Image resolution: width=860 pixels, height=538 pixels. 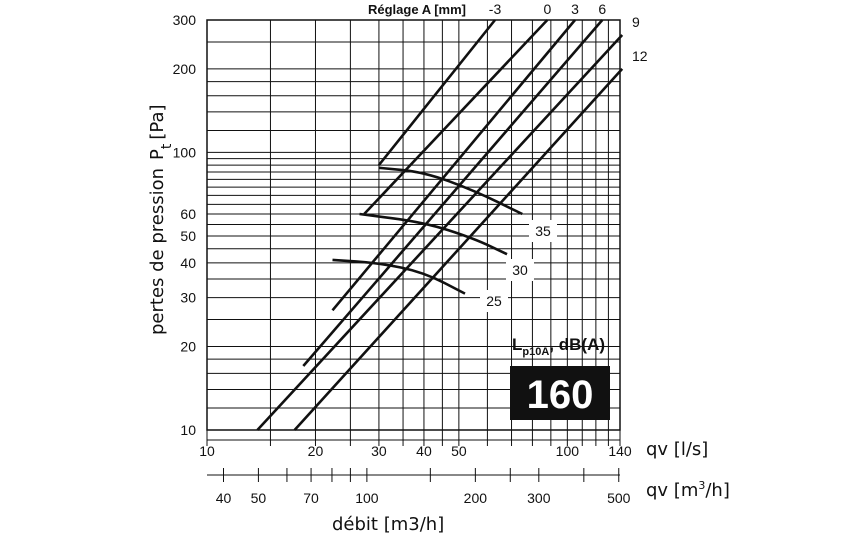 What do you see at coordinates (185, 20) in the screenshot?
I see `y-tick-label: 300` at bounding box center [185, 20].